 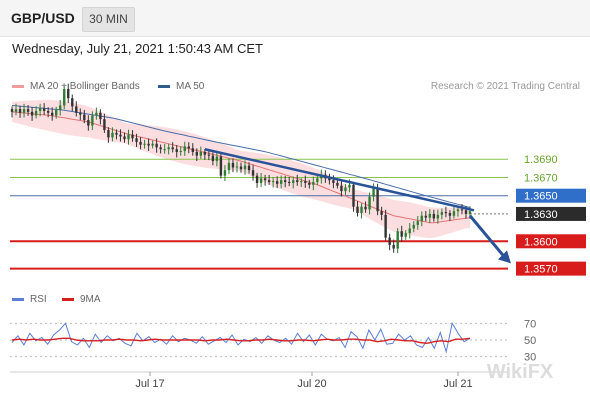 I want to click on level-label-1.3570: 1.3570, so click(x=541, y=270).